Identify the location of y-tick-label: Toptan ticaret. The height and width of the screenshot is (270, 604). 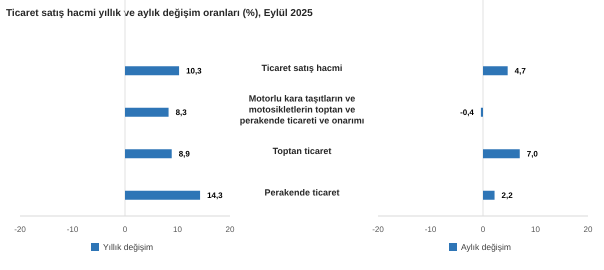
(302, 151).